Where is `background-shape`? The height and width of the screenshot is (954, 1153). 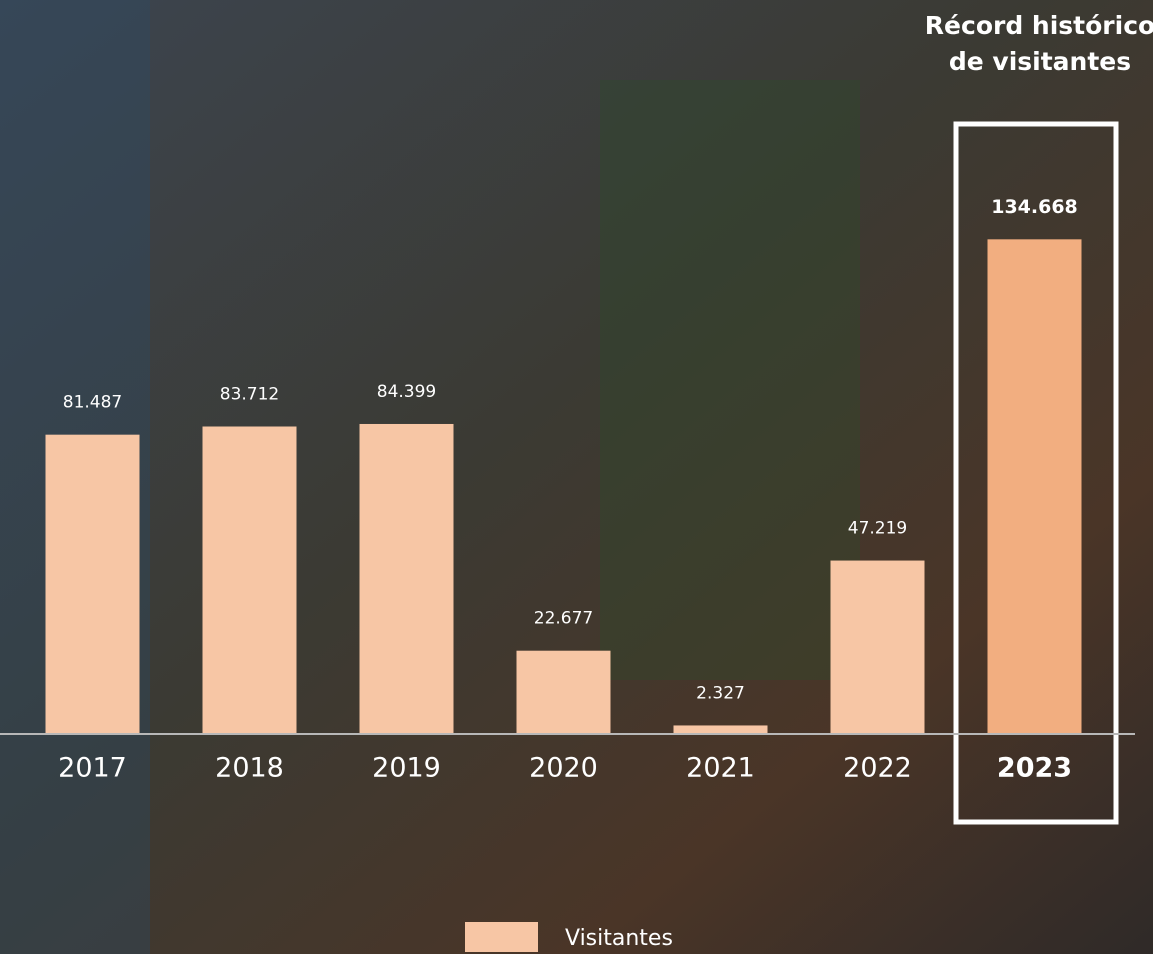 background-shape is located at coordinates (730, 380).